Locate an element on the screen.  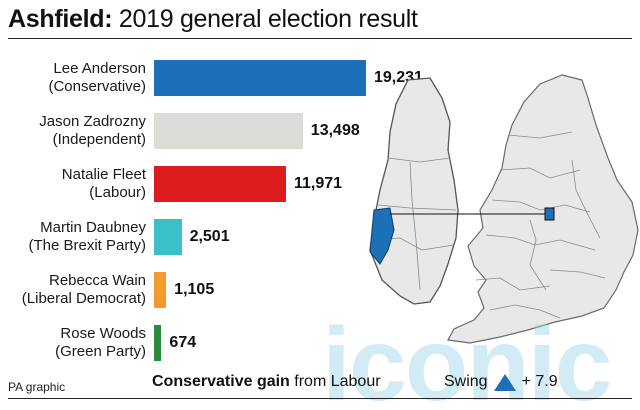
candidate-name: Lee Anderson is located at coordinates (99, 68).